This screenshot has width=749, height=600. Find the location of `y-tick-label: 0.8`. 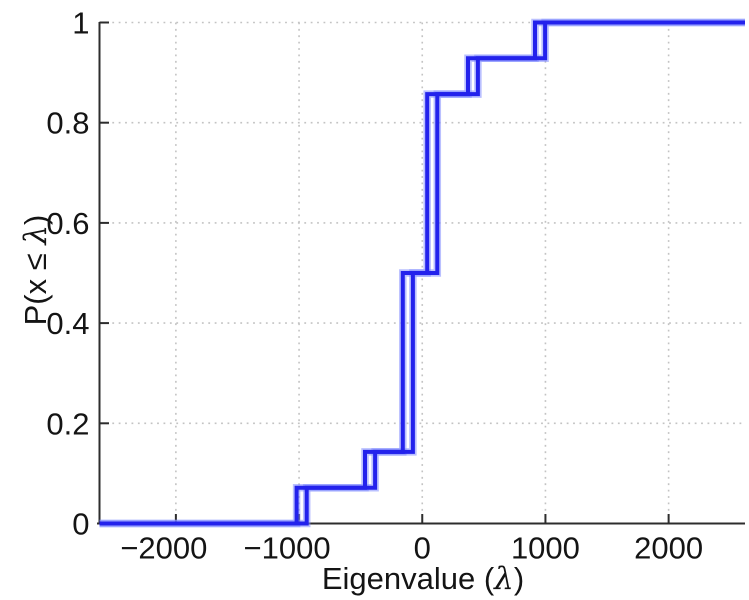

y-tick-label: 0.8 is located at coordinates (67, 123).